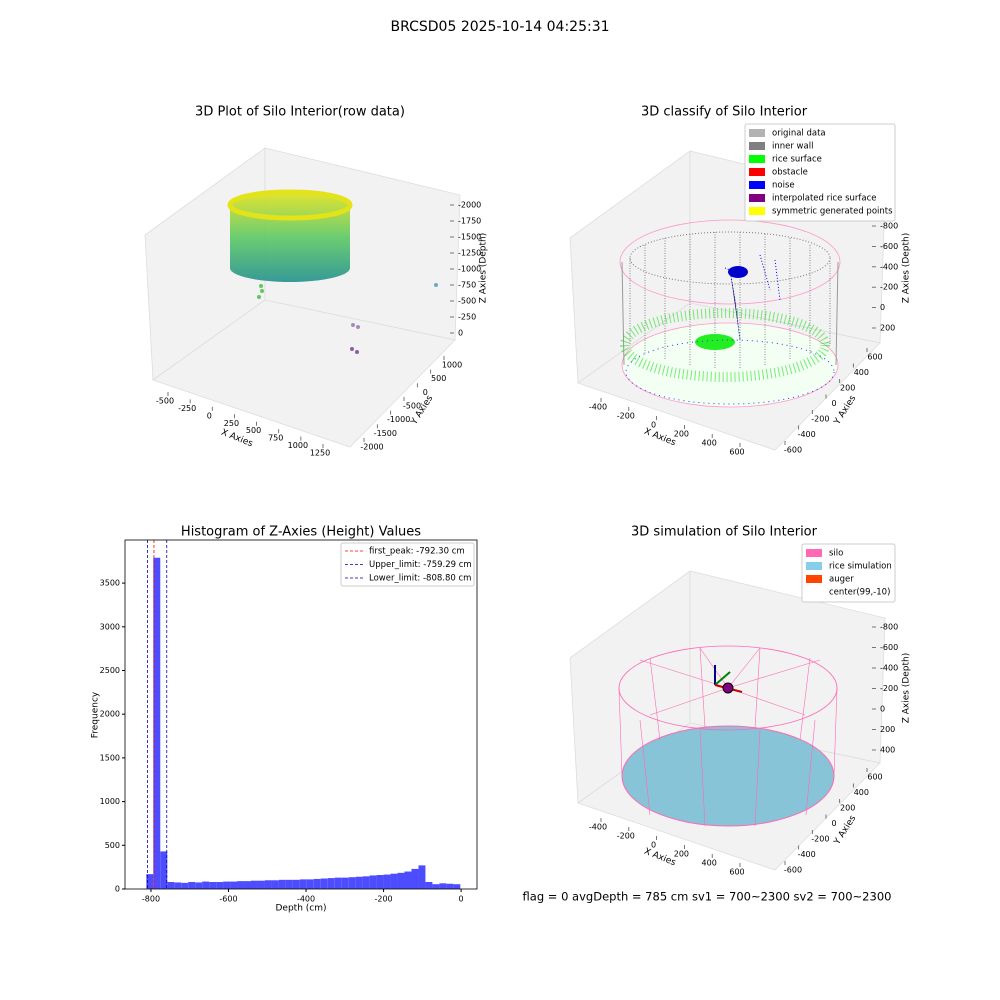 The height and width of the screenshot is (1000, 1000). I want to click on x-axis-label: X Axies, so click(660, 438).